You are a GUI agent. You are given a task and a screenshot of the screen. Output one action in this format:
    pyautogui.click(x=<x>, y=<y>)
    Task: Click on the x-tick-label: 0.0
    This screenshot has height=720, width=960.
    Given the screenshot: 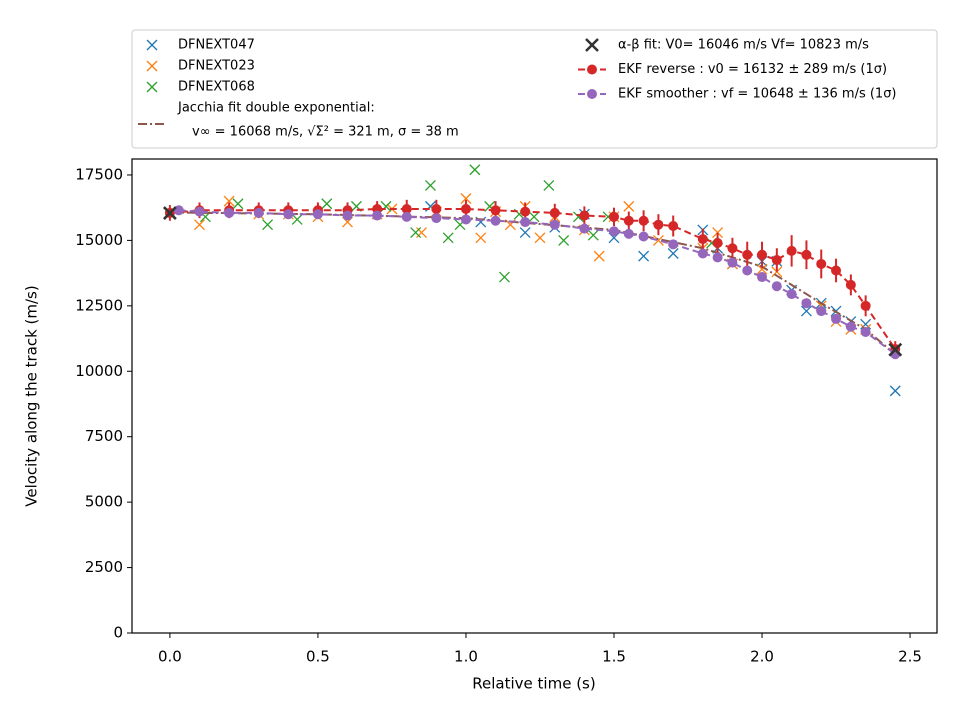 What is the action you would take?
    pyautogui.click(x=170, y=657)
    